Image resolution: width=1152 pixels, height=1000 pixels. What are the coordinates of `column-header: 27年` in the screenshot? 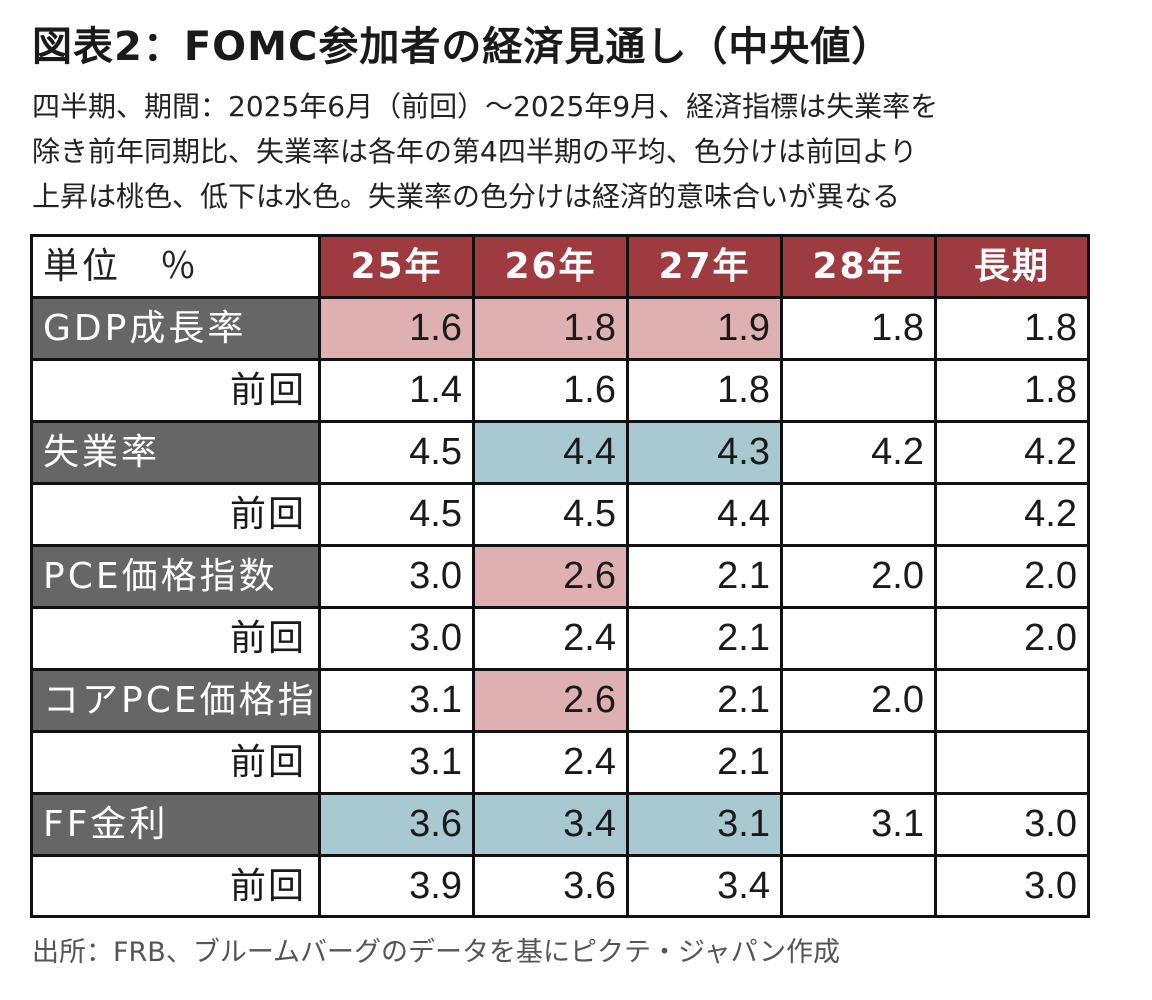 It's located at (706, 266).